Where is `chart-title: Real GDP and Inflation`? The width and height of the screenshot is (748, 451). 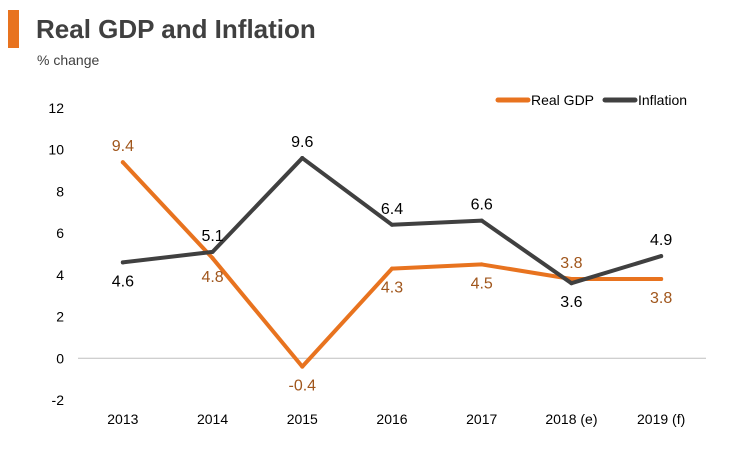 chart-title: Real GDP and Inflation is located at coordinates (176, 29).